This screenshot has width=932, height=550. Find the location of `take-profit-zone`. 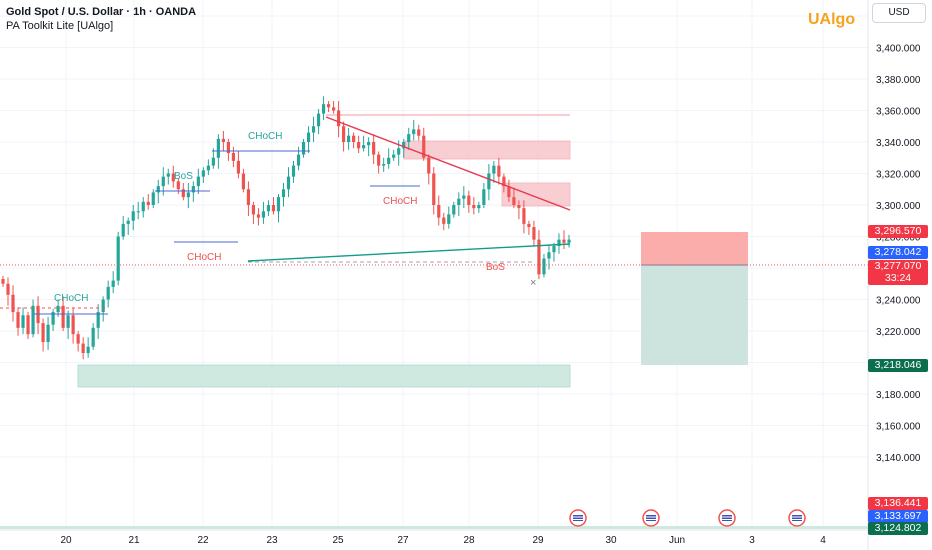

take-profit-zone is located at coordinates (694, 315).